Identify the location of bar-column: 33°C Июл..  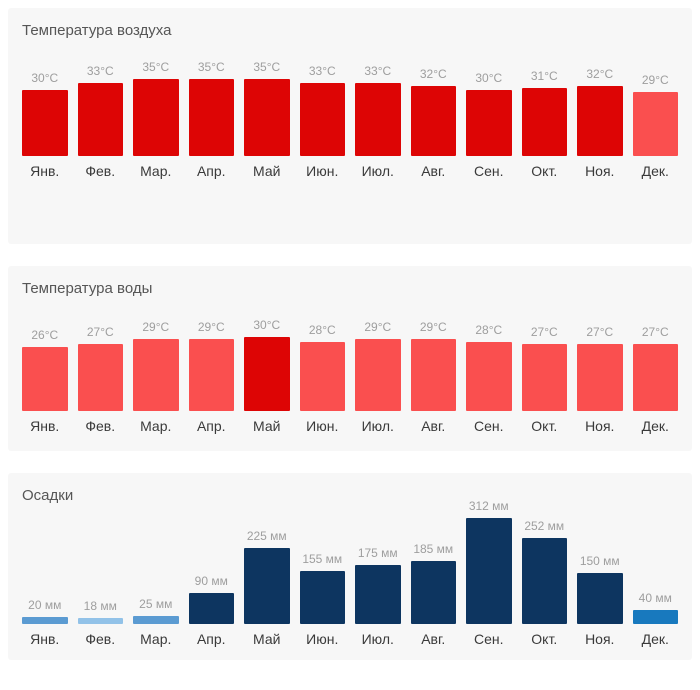
(378, 120).